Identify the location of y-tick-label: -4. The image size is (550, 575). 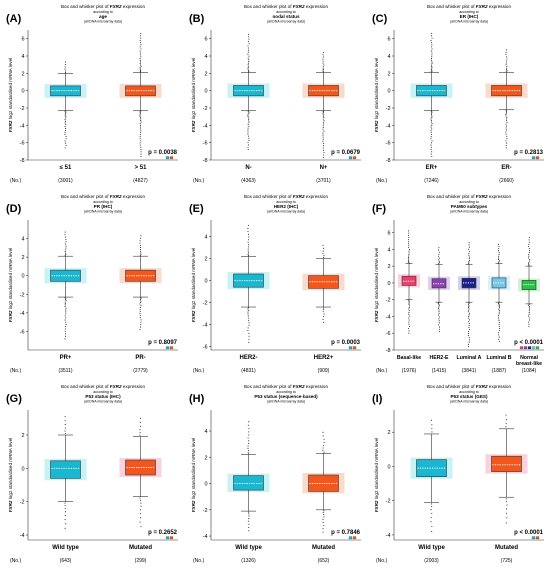
(388, 126).